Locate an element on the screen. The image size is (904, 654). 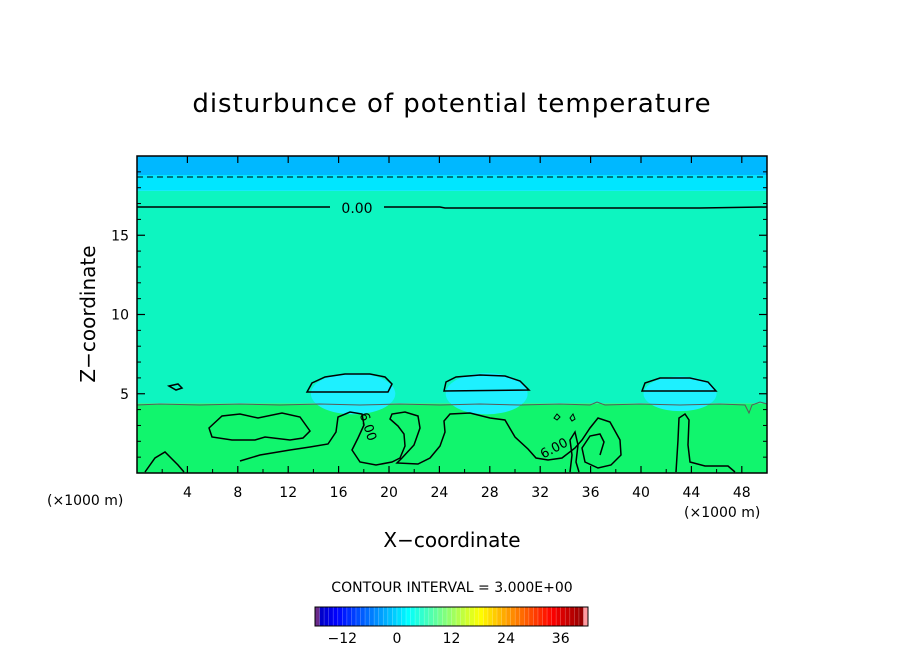
x-tick-label: 20 is located at coordinates (389, 493).